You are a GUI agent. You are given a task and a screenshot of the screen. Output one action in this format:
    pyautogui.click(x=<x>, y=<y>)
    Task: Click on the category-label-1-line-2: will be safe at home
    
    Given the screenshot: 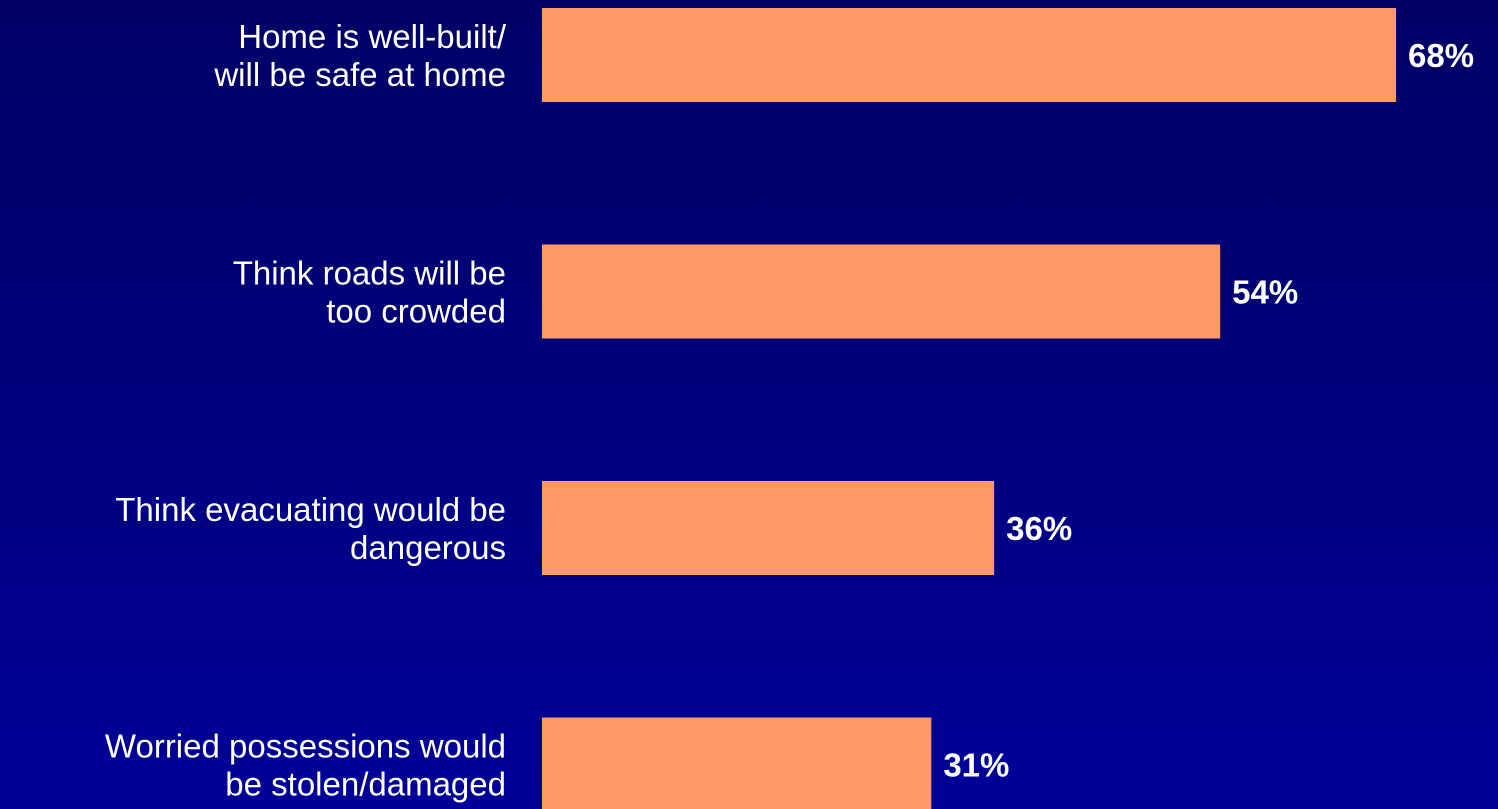 What is the action you would take?
    pyautogui.click(x=359, y=74)
    